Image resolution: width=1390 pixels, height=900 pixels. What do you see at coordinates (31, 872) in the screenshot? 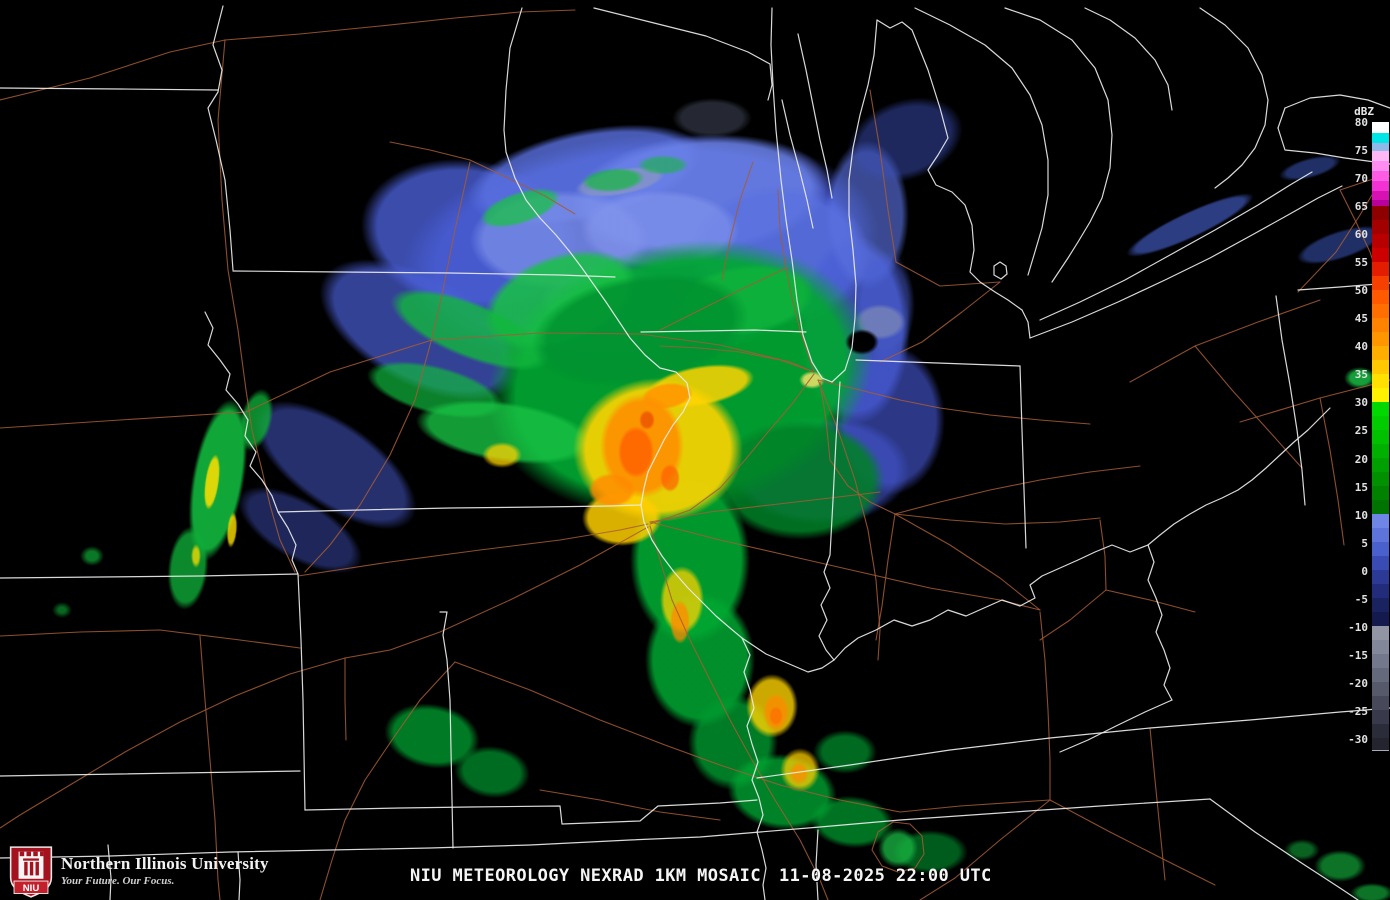
I see `niu-shield-icon: NIU` at bounding box center [31, 872].